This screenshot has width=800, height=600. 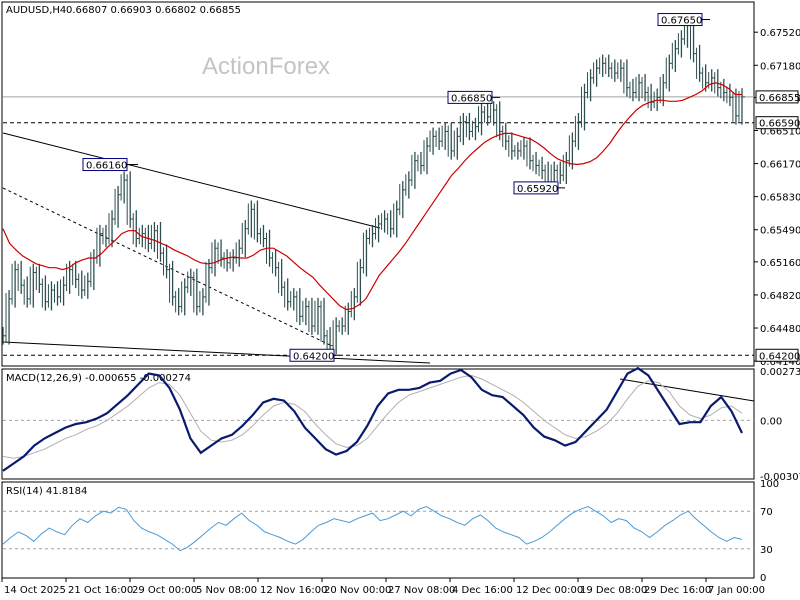 What do you see at coordinates (36, 10) in the screenshot?
I see `symbol-label: AUDUSD,H4` at bounding box center [36, 10].